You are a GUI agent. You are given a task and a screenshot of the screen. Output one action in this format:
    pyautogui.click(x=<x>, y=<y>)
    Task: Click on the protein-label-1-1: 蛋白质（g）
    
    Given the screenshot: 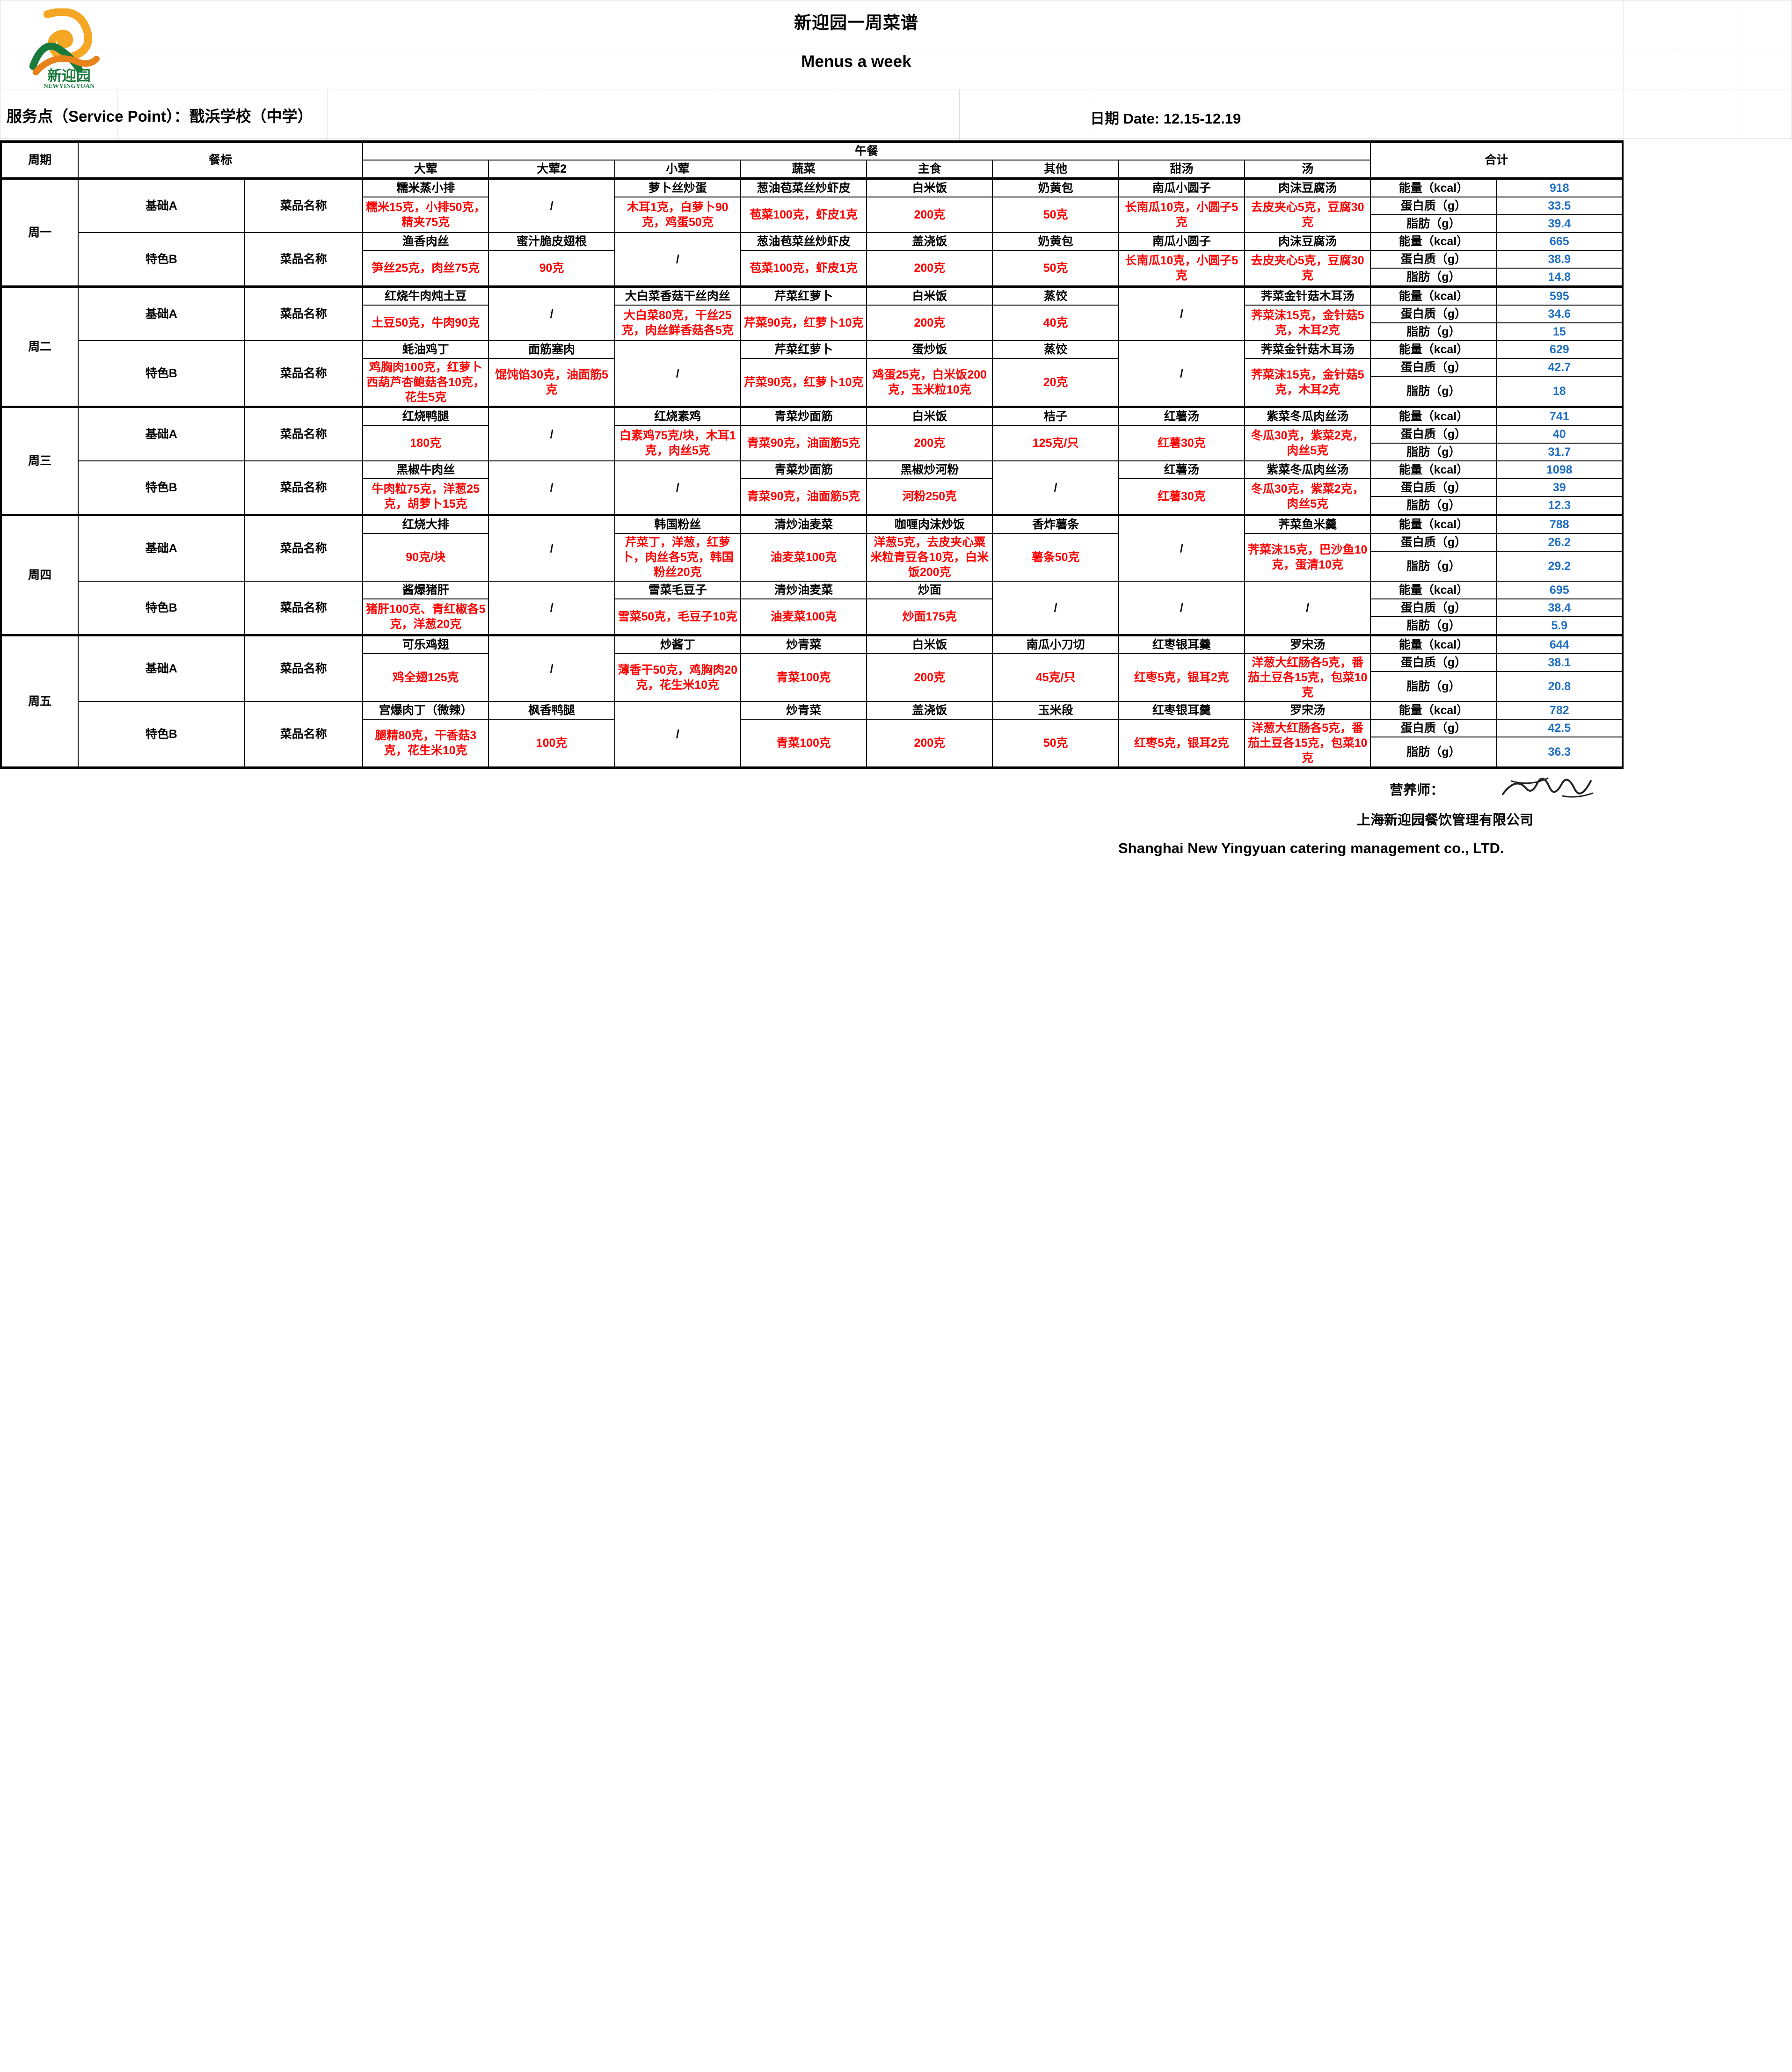 What is the action you would take?
    pyautogui.click(x=1433, y=367)
    